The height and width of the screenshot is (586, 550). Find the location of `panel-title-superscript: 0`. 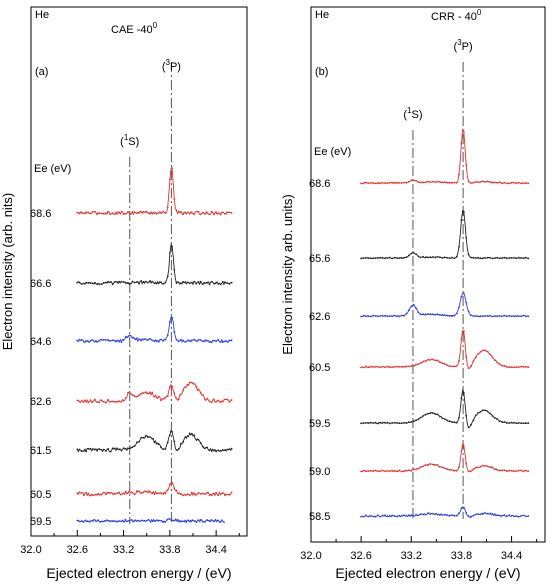

panel-title-superscript: 0 is located at coordinates (155, 25).